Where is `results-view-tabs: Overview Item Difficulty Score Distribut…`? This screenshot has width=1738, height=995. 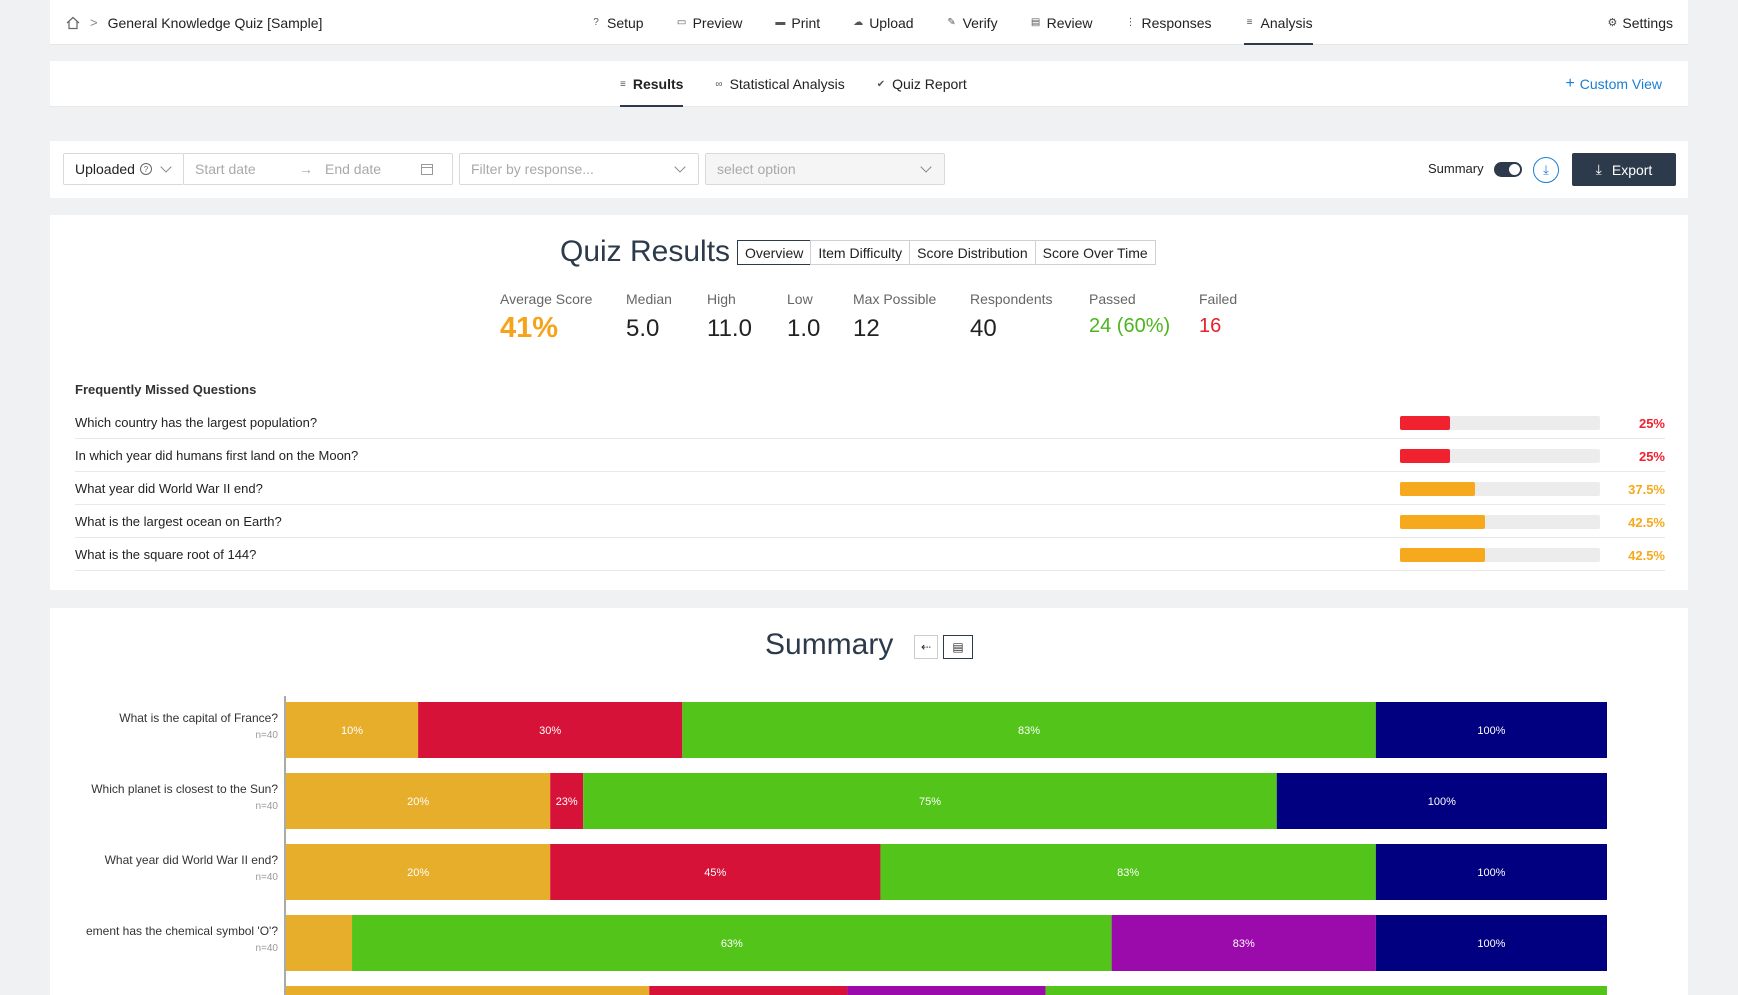 results-view-tabs: Overview Item Difficulty Score Distribut… is located at coordinates (946, 252).